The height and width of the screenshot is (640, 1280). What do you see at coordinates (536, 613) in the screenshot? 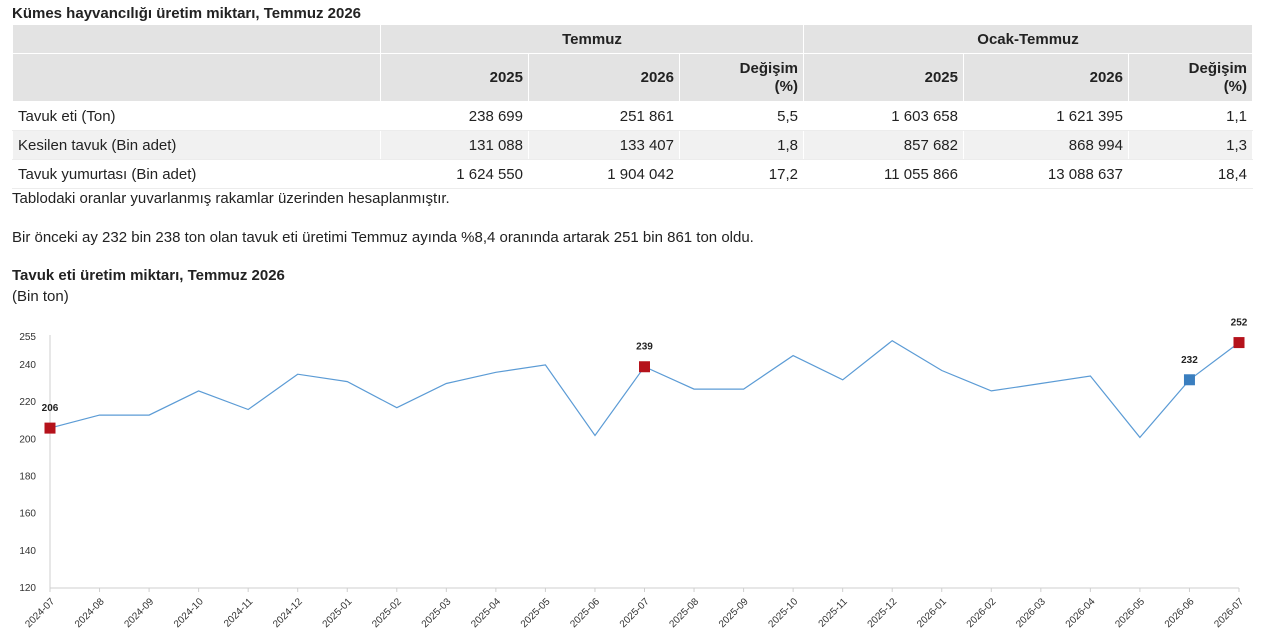
I see `x-tick-label: 2025-05` at bounding box center [536, 613].